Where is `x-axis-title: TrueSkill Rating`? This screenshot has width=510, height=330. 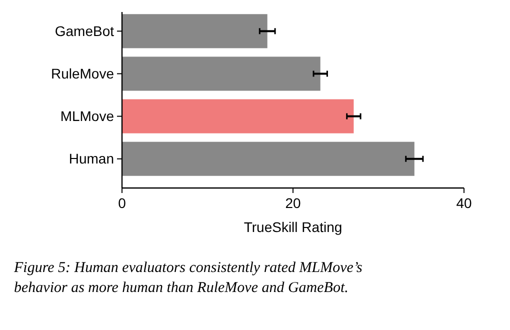
x-axis-title: TrueSkill Rating is located at coordinates (293, 227).